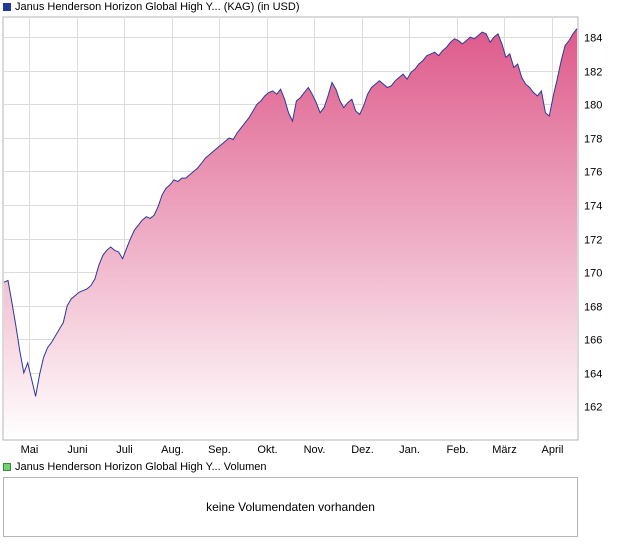 The width and height of the screenshot is (620, 546). I want to click on x-tick-label: März, so click(504, 450).